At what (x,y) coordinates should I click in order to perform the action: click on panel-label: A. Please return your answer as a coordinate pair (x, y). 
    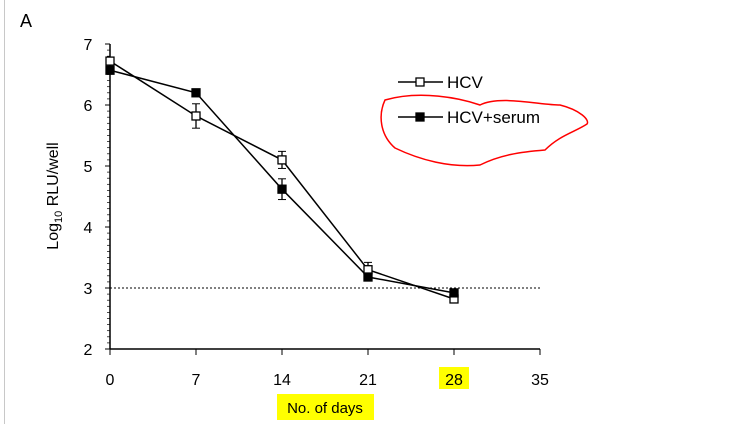
    Looking at the image, I should click on (26, 21).